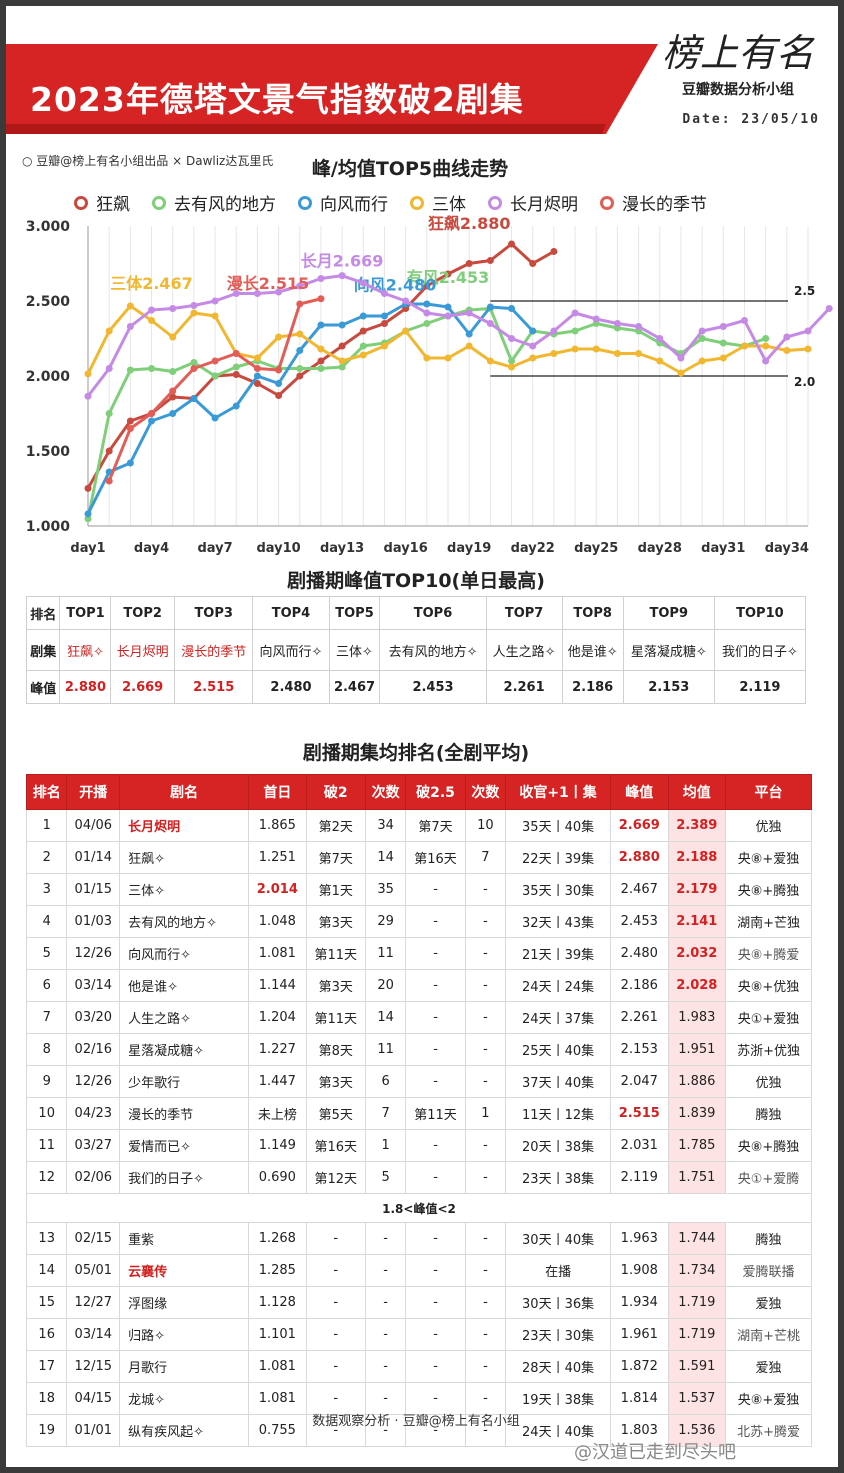 The width and height of the screenshot is (844, 1473). Describe the element at coordinates (760, 687) in the screenshot. I see `table-cell: 2.119` at that location.